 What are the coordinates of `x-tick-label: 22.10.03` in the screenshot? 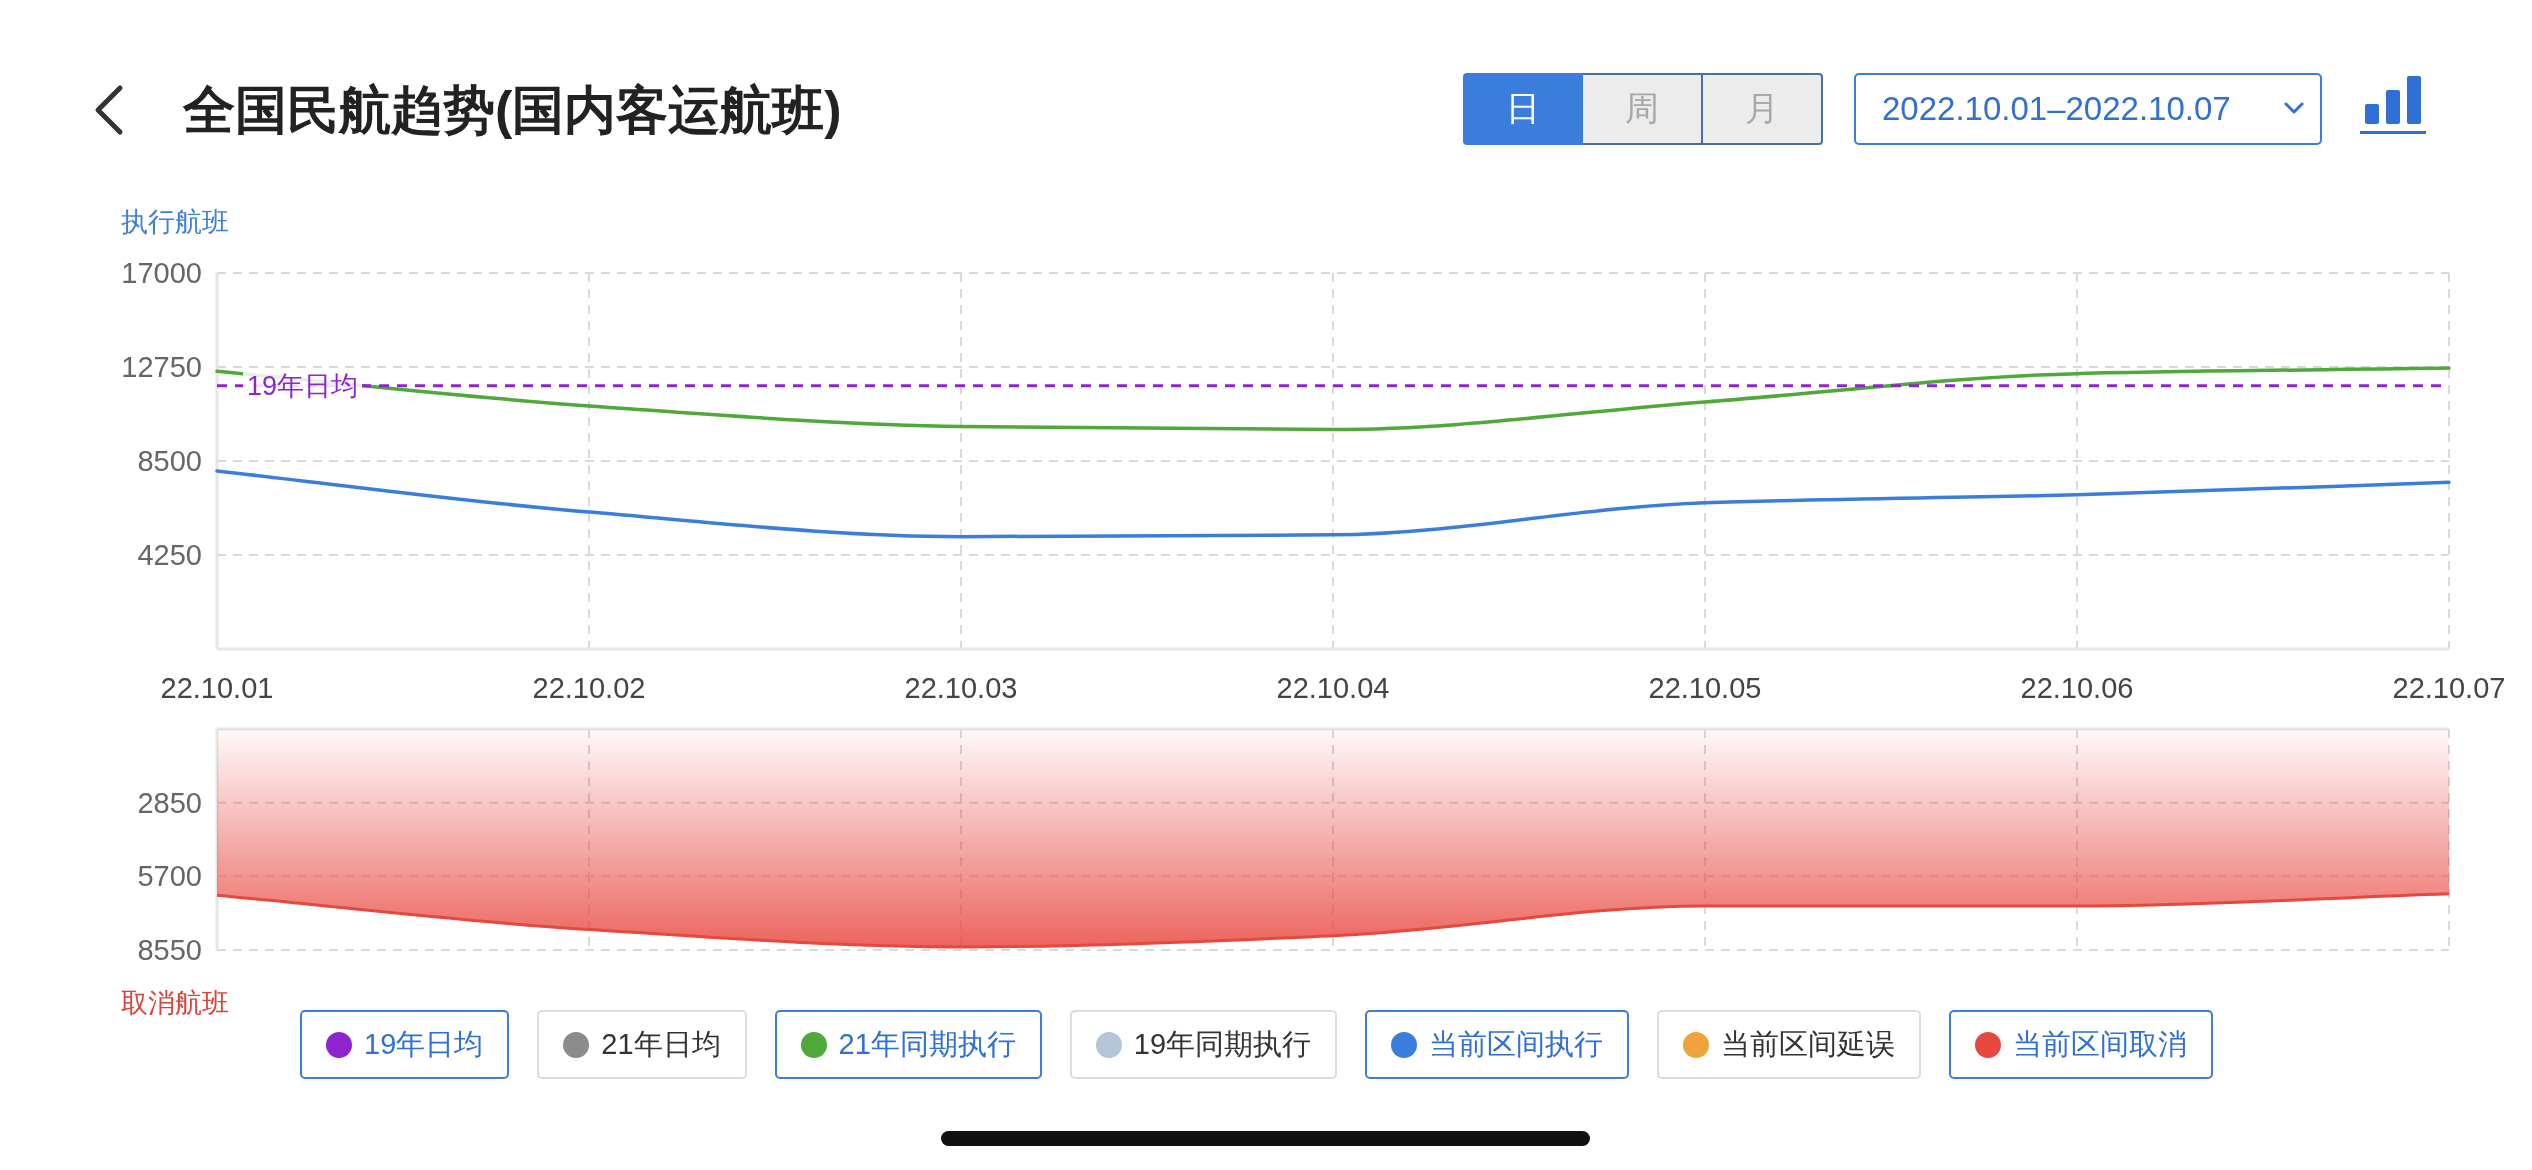 It's located at (961, 688).